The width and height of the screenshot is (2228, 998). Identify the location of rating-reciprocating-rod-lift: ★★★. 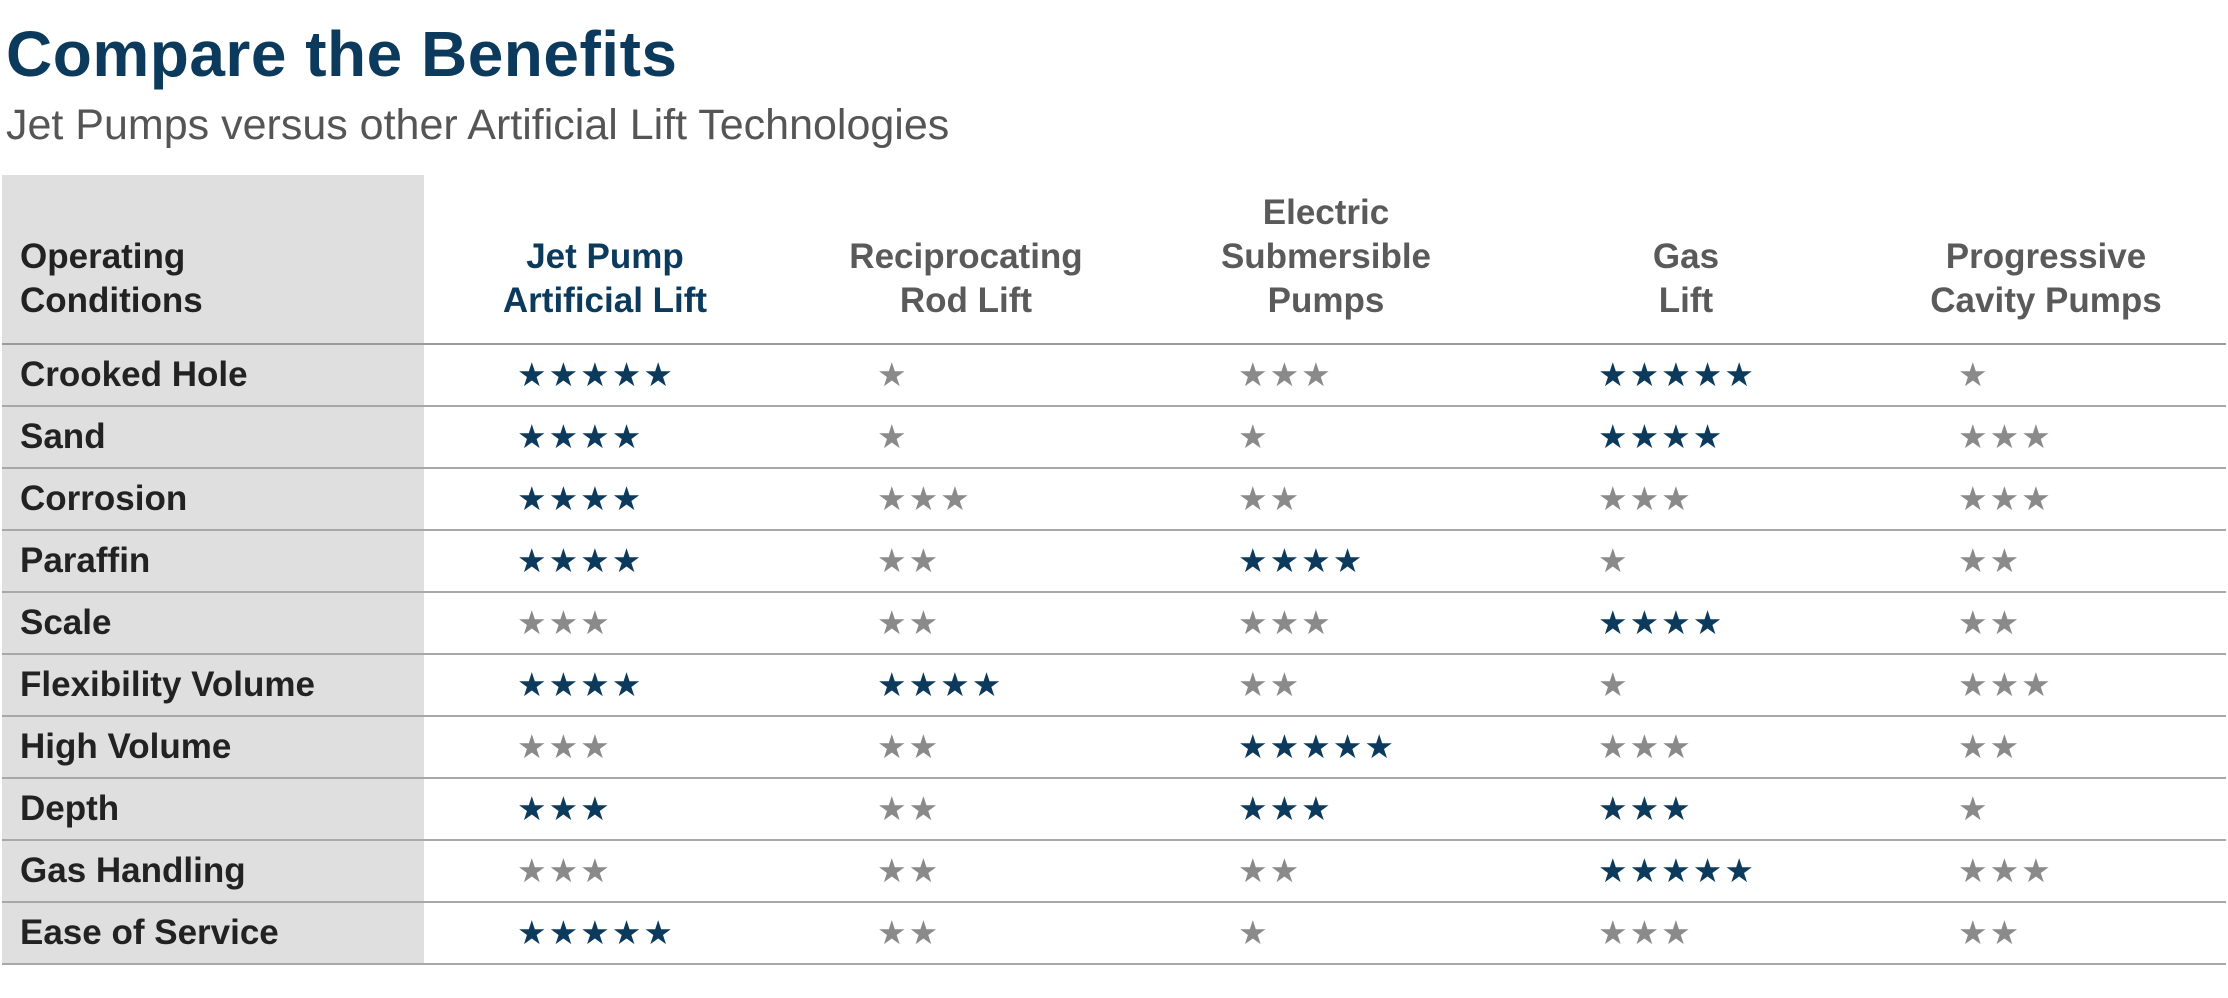
(966, 499).